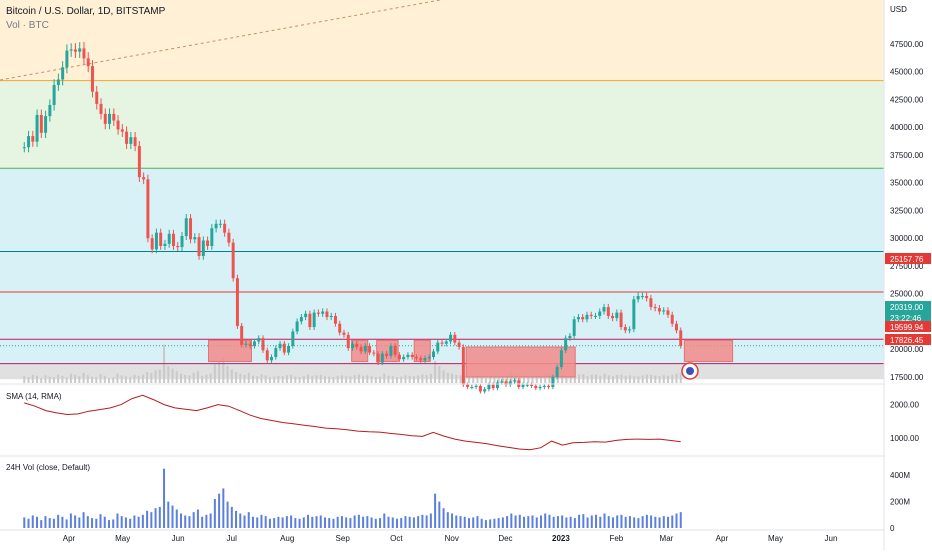  What do you see at coordinates (86, 11) in the screenshot?
I see `symbol-title: Bitcoin / U.S. Dollar, 1D, BITSTAMP` at bounding box center [86, 11].